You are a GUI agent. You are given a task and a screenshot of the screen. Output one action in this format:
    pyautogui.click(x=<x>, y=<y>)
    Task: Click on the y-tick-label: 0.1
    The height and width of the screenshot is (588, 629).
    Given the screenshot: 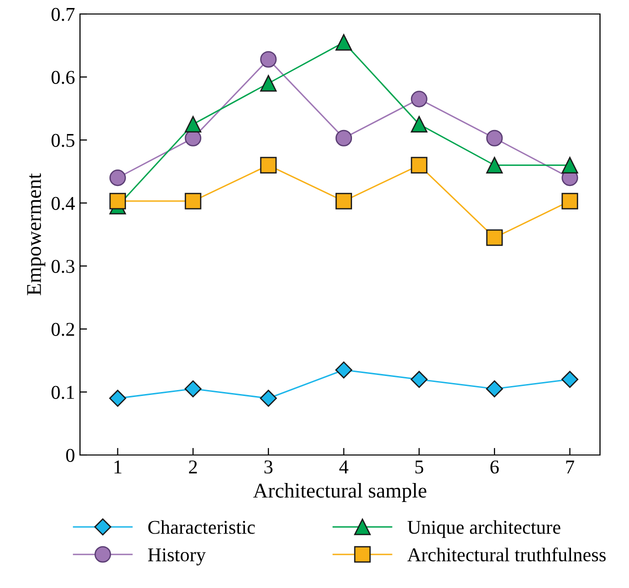 What is the action you would take?
    pyautogui.click(x=63, y=393)
    